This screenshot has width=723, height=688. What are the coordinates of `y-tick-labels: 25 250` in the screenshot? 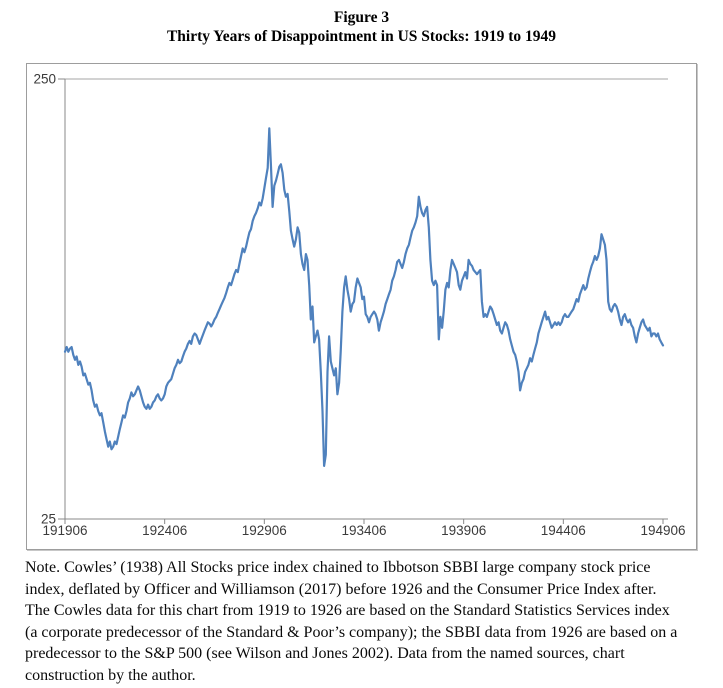 It's located at (44, 299).